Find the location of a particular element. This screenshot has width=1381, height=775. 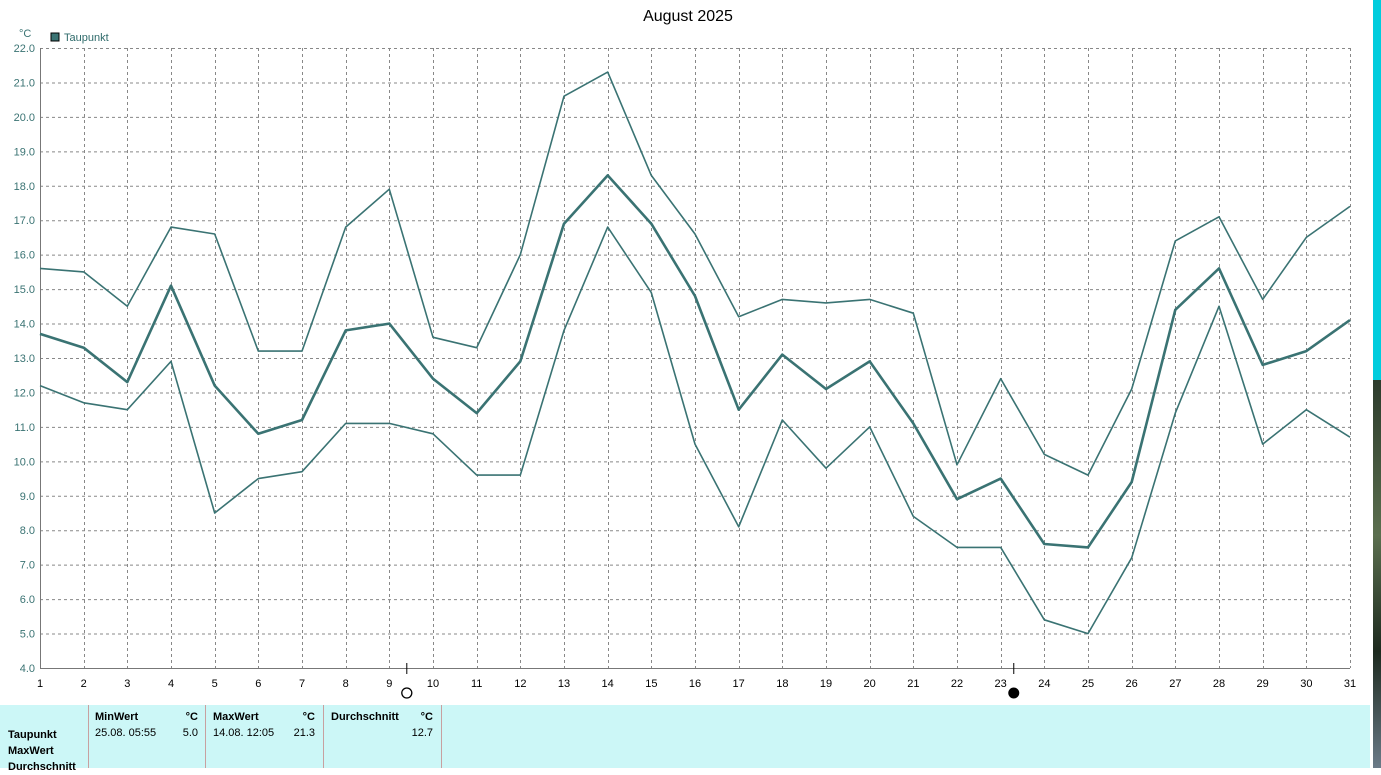

y-tick-label: 14.0 is located at coordinates (24, 325).